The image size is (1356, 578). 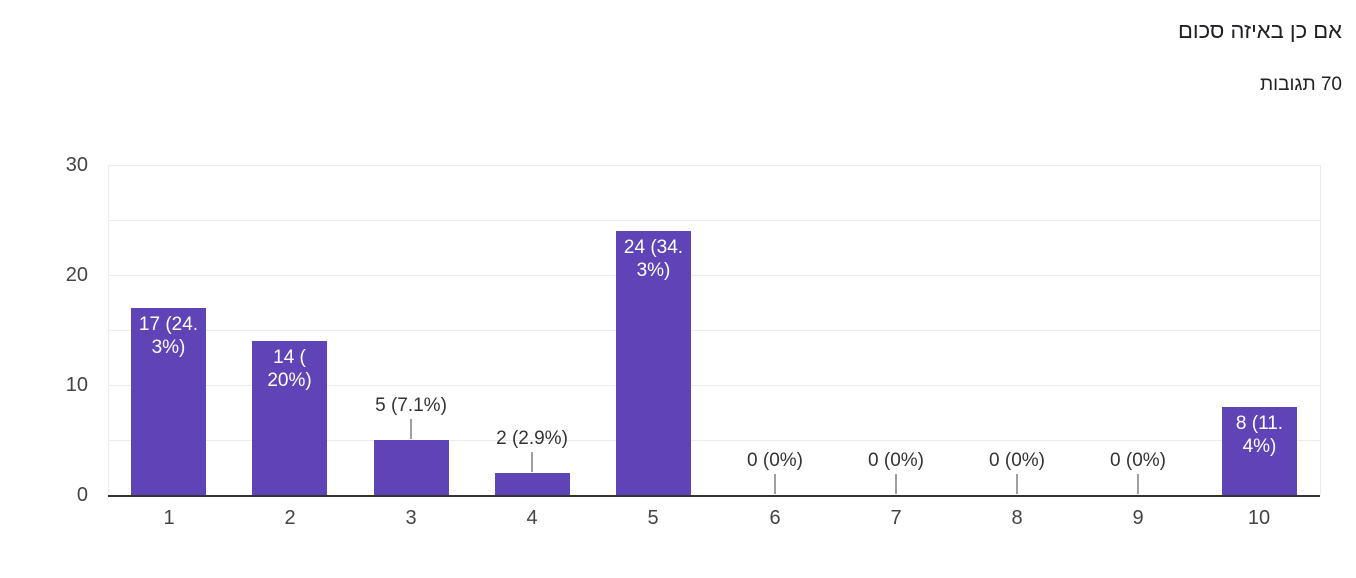 What do you see at coordinates (76, 165) in the screenshot?
I see `y-axis-tick-label: 30` at bounding box center [76, 165].